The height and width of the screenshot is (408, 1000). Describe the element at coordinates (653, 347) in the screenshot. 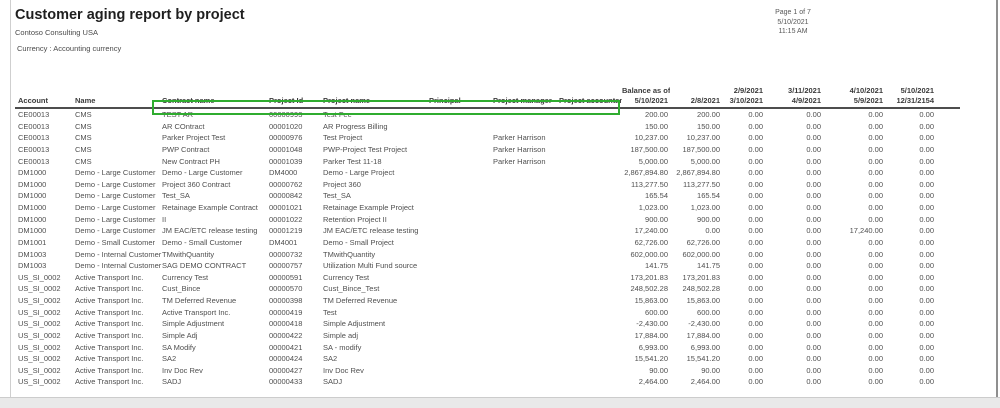

I see `cell-balance-as-of: 6,993.00` at that location.